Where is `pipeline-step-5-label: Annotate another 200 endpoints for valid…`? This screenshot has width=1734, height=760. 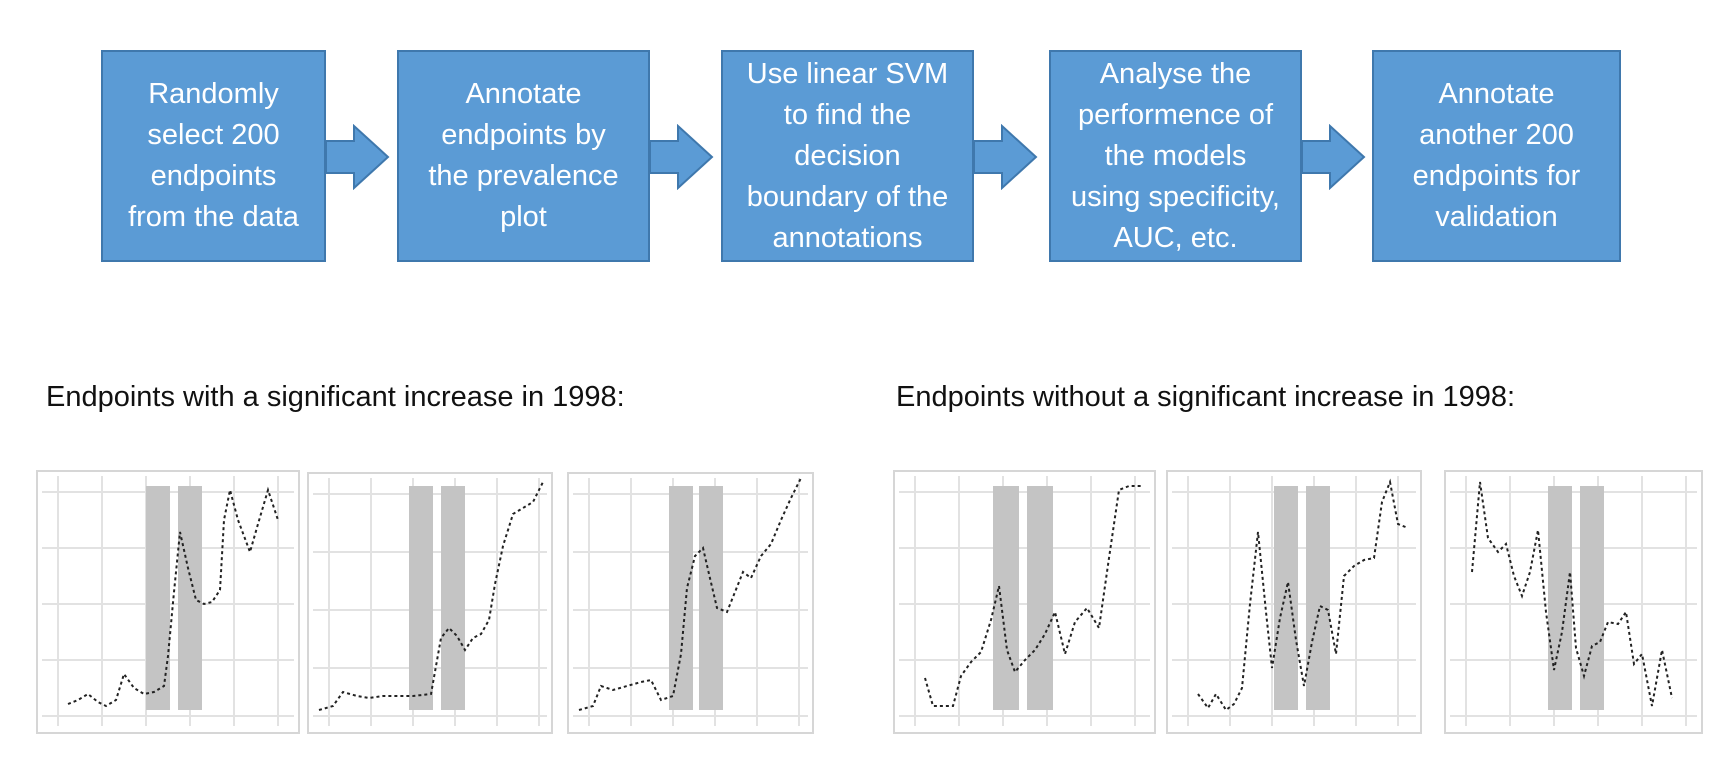
pipeline-step-5-label: Annotate another 200 endpoints for valid… is located at coordinates (1496, 155).